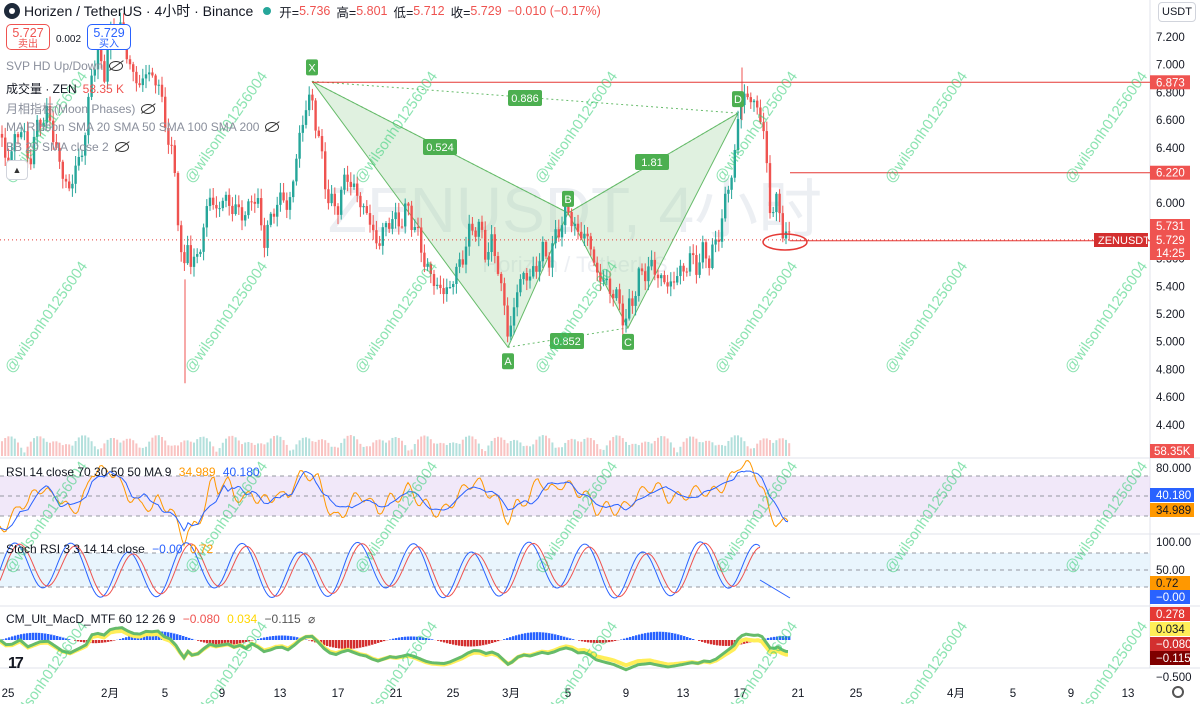 This screenshot has width=1200, height=709. Describe the element at coordinates (80, 108) in the screenshot. I see `indicator-moon: 月相指标(Moon Phases)` at that location.